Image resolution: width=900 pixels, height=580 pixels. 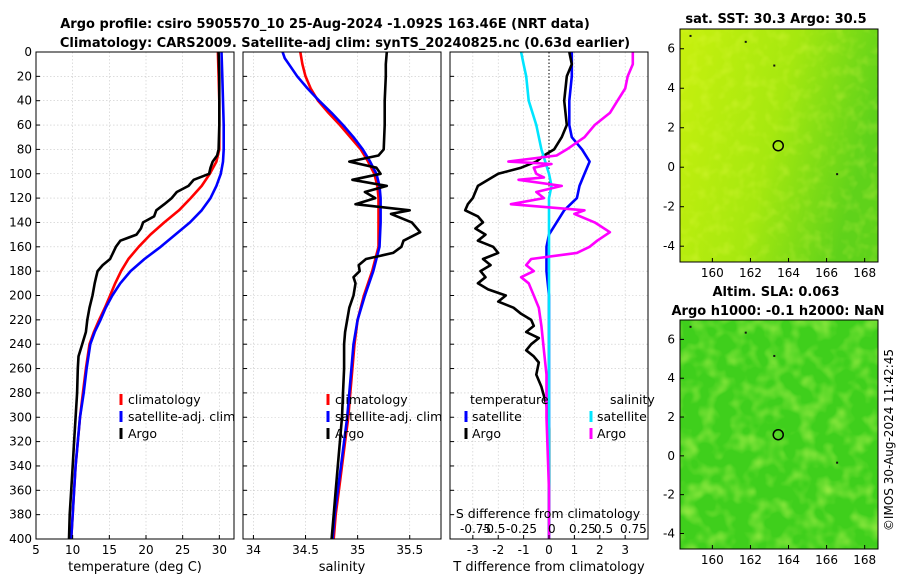 I want to click on y-tick-label: 60, so click(x=24, y=125).